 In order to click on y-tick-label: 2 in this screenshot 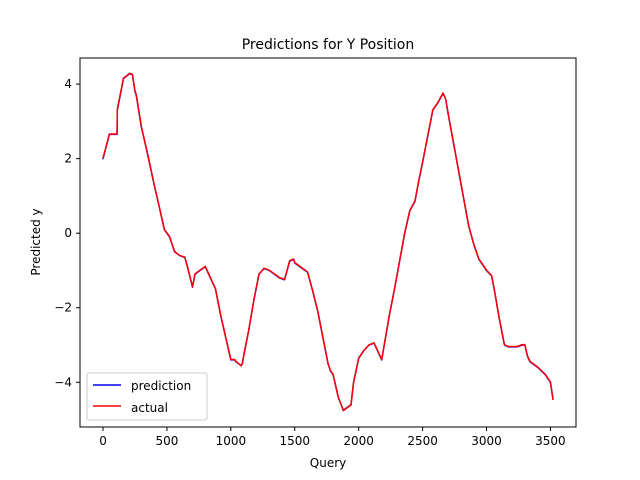, I will do `click(68, 159)`.